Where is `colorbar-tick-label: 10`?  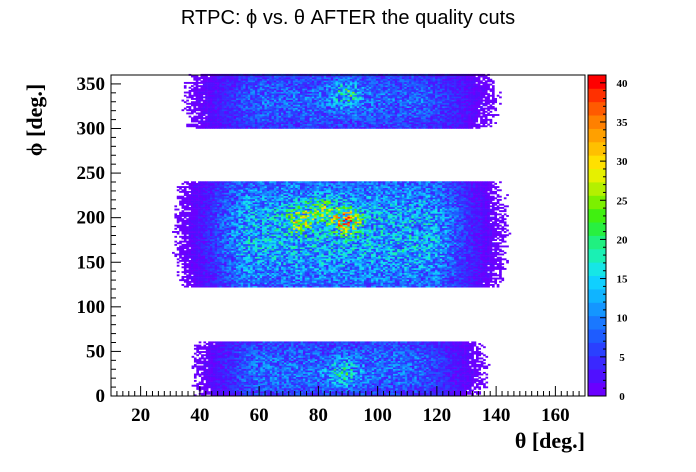
colorbar-tick-label: 10 is located at coordinates (623, 319).